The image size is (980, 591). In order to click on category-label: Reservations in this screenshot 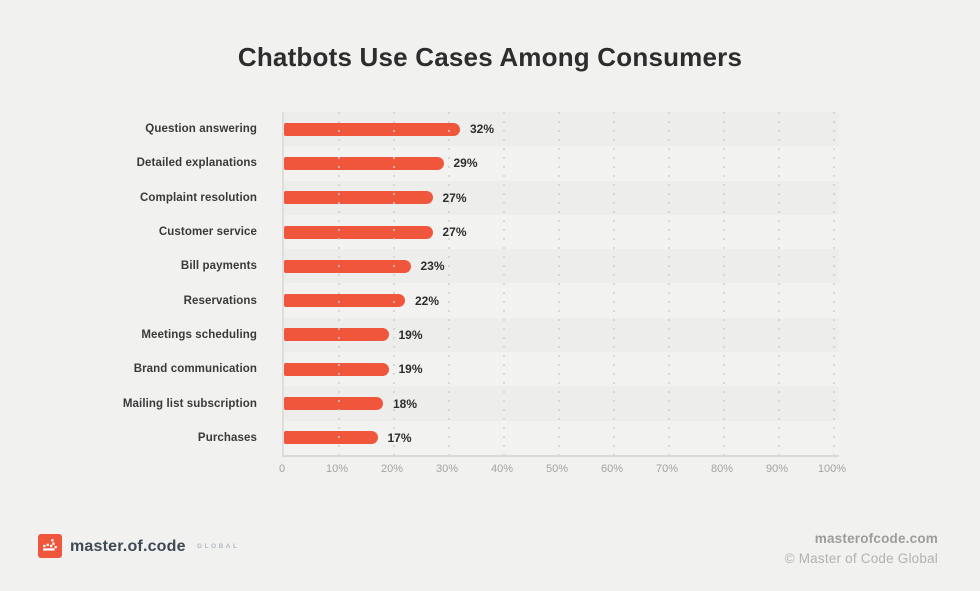, I will do `click(220, 300)`.